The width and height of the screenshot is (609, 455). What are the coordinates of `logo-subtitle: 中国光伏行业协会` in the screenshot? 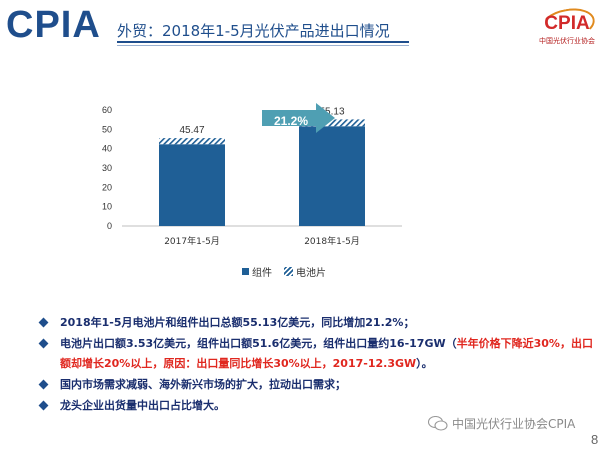 It's located at (567, 41).